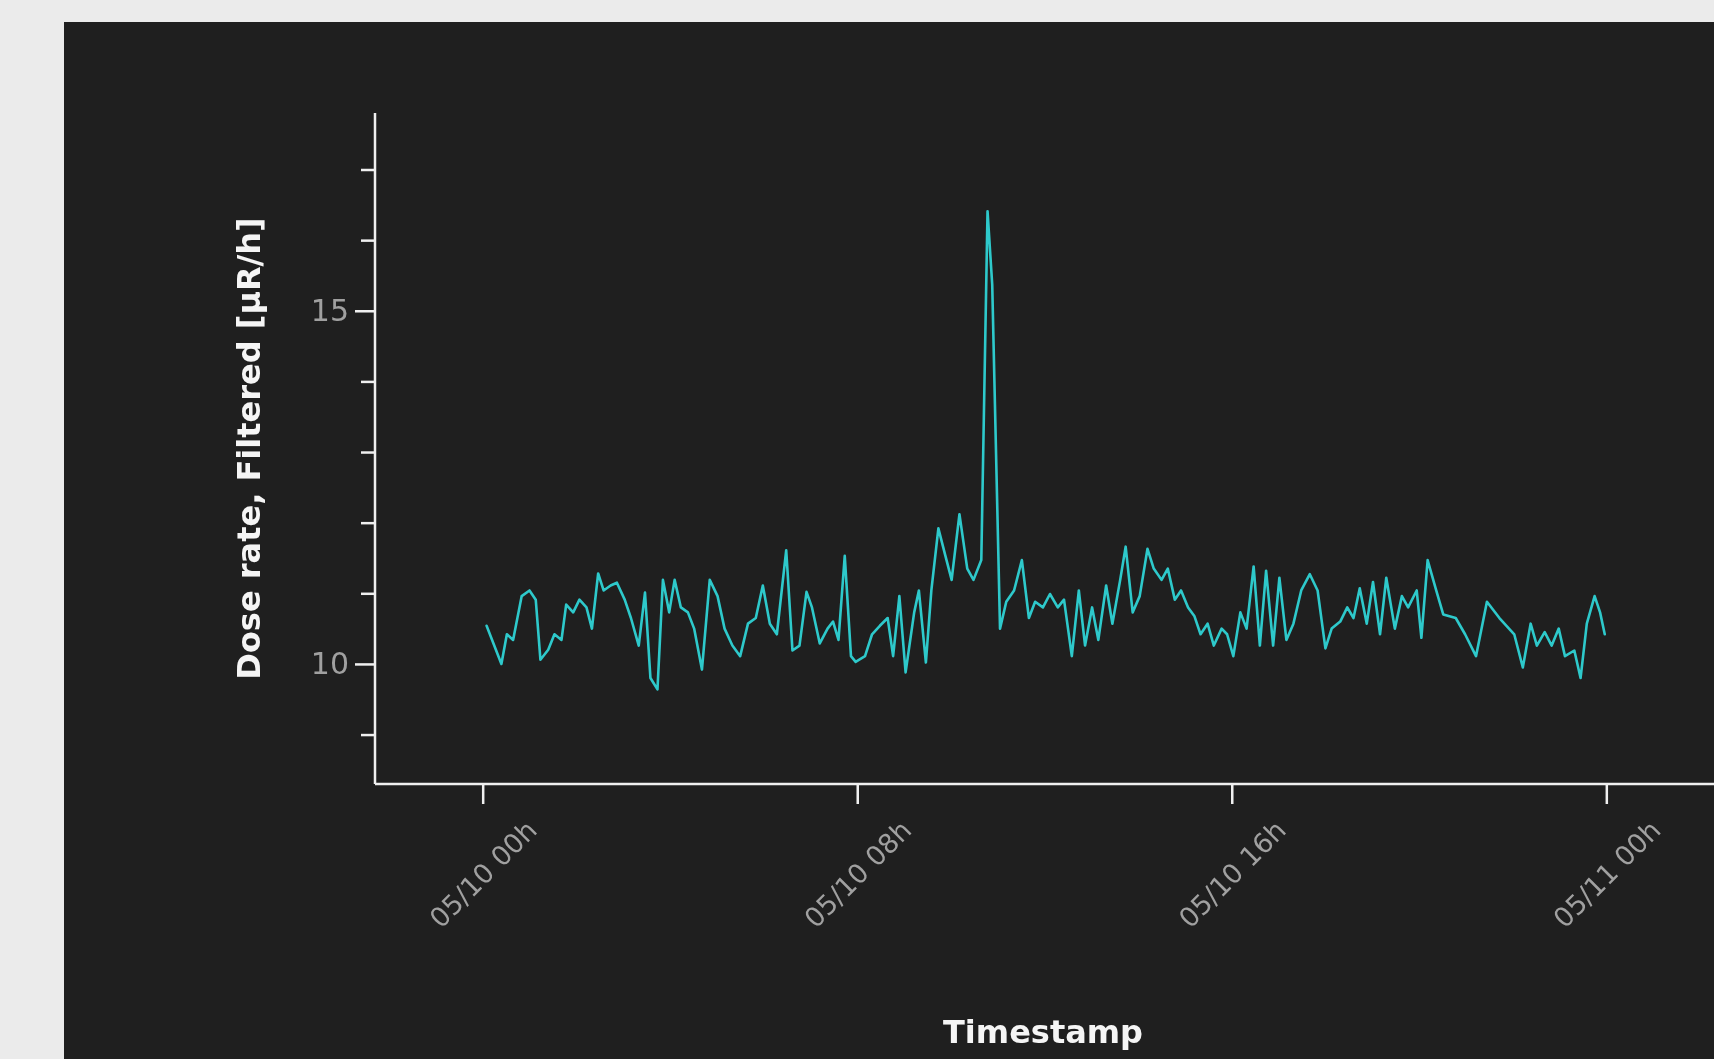 This screenshot has height=1059, width=1714. I want to click on y-axis-title: Dose rate, Filtered [μR/h], so click(249, 448).